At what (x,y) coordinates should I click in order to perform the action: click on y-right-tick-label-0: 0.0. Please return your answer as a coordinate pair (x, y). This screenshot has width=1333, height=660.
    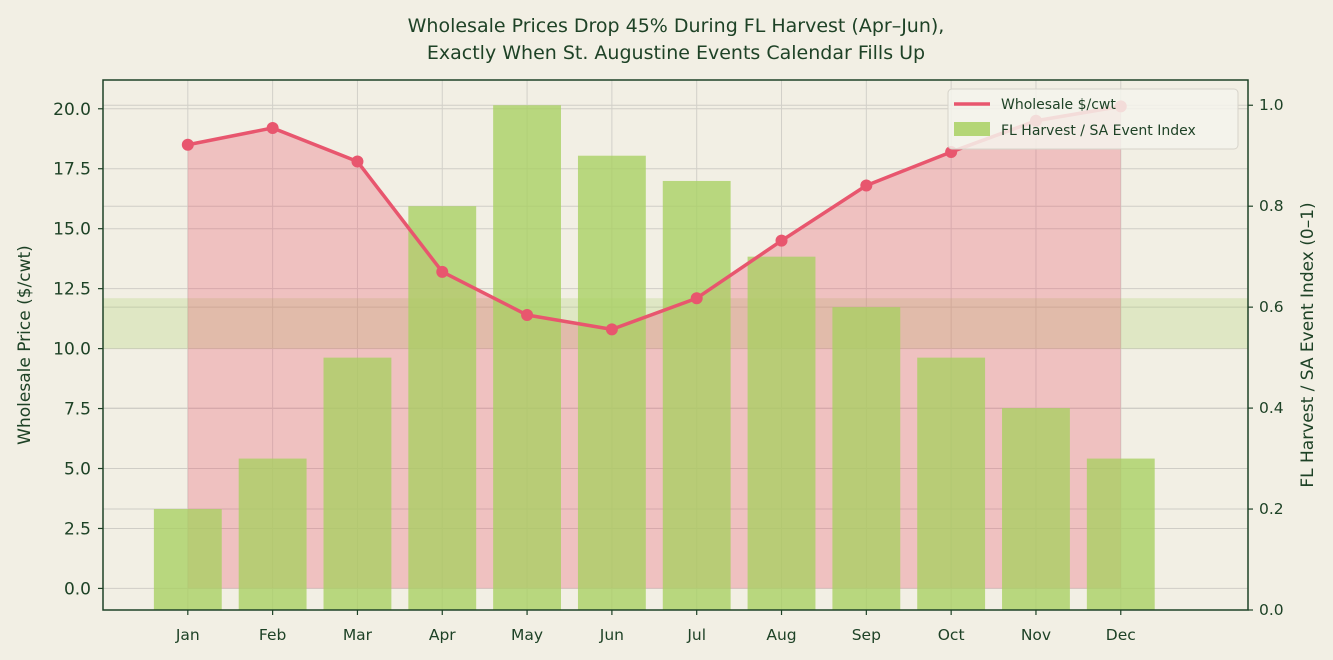
    Looking at the image, I should click on (1271, 610).